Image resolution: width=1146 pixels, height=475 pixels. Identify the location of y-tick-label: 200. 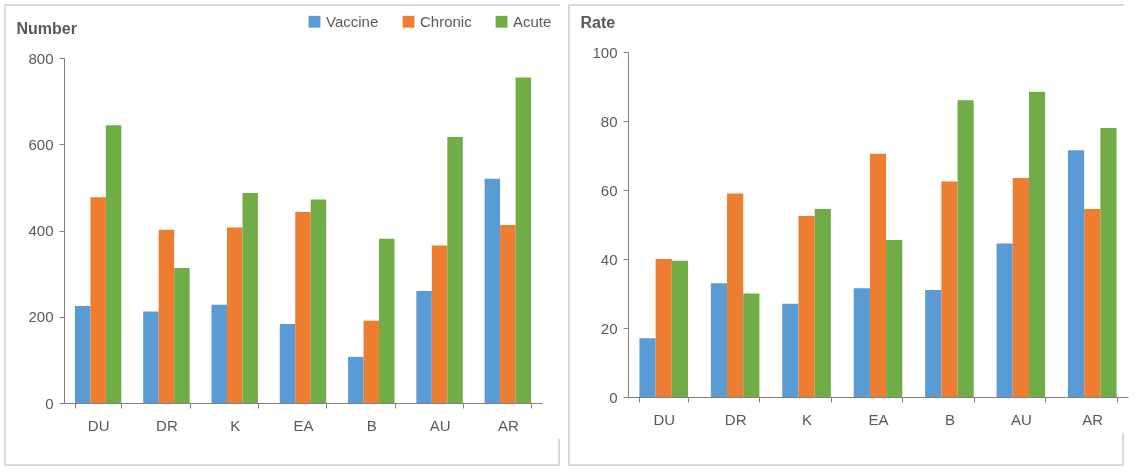
(41, 317).